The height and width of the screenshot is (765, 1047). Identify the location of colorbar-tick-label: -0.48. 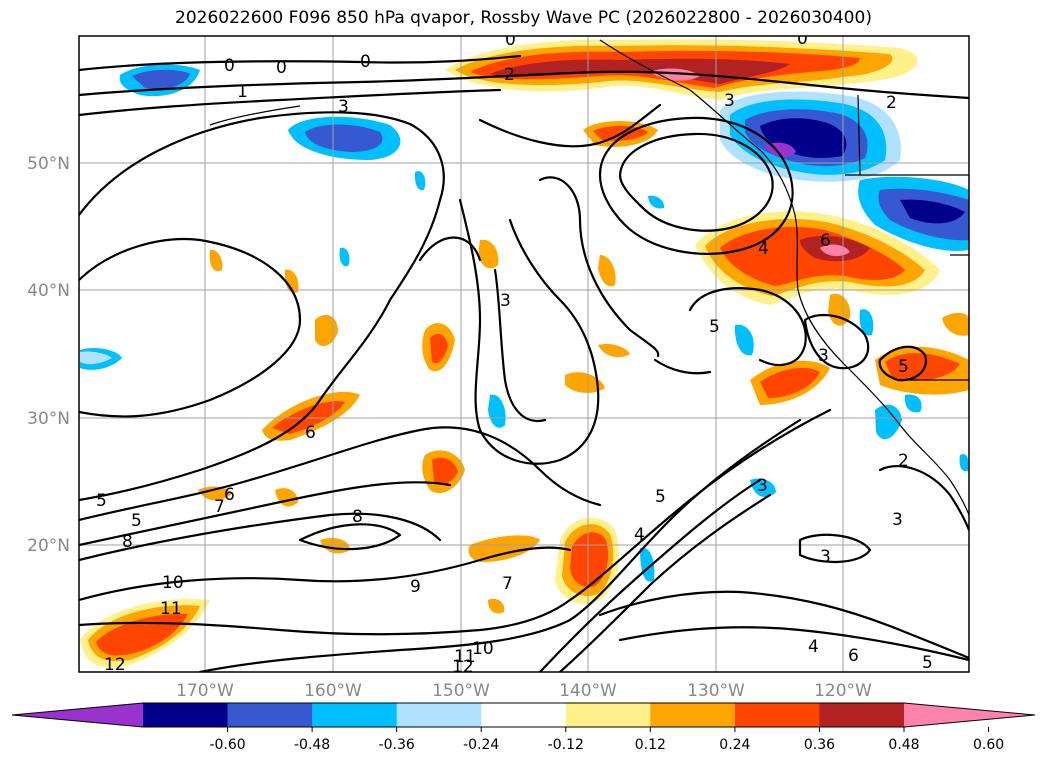
(312, 745).